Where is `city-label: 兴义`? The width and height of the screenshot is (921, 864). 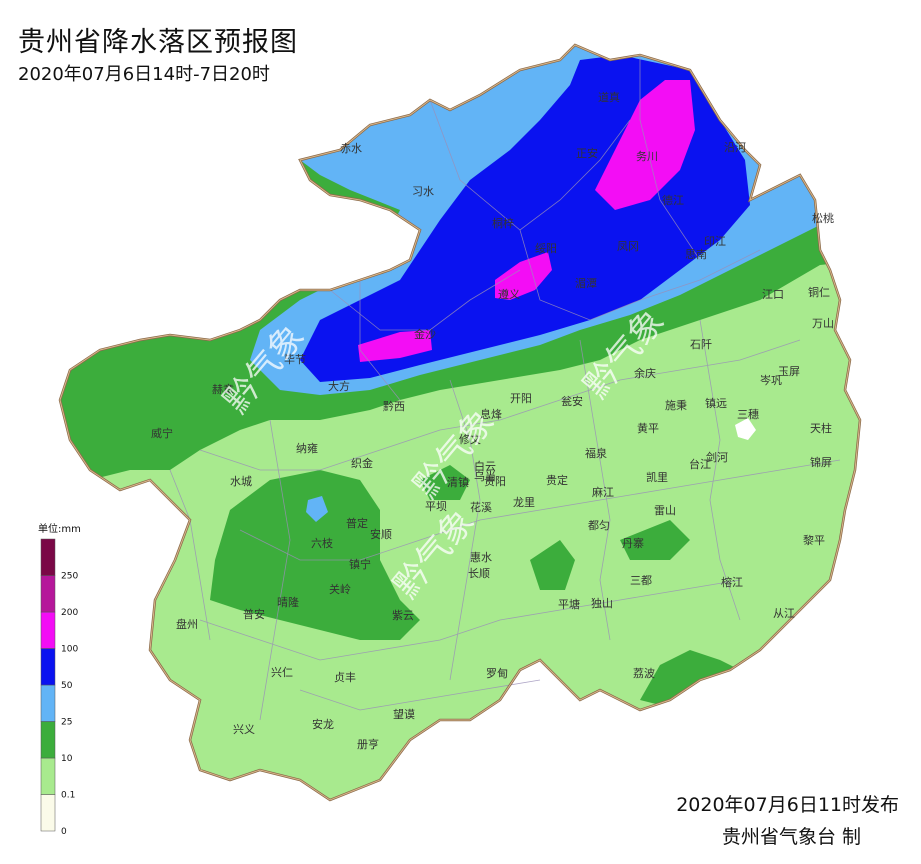
city-label: 兴义 is located at coordinates (244, 729).